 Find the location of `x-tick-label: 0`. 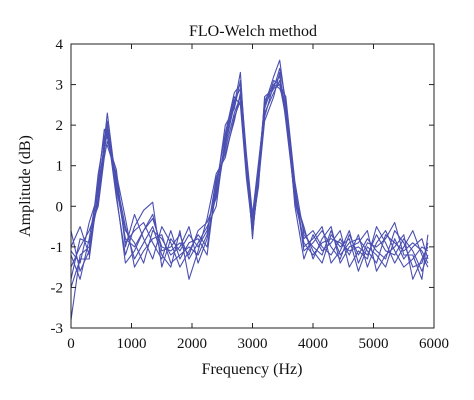

x-tick-label: 0 is located at coordinates (71, 344).